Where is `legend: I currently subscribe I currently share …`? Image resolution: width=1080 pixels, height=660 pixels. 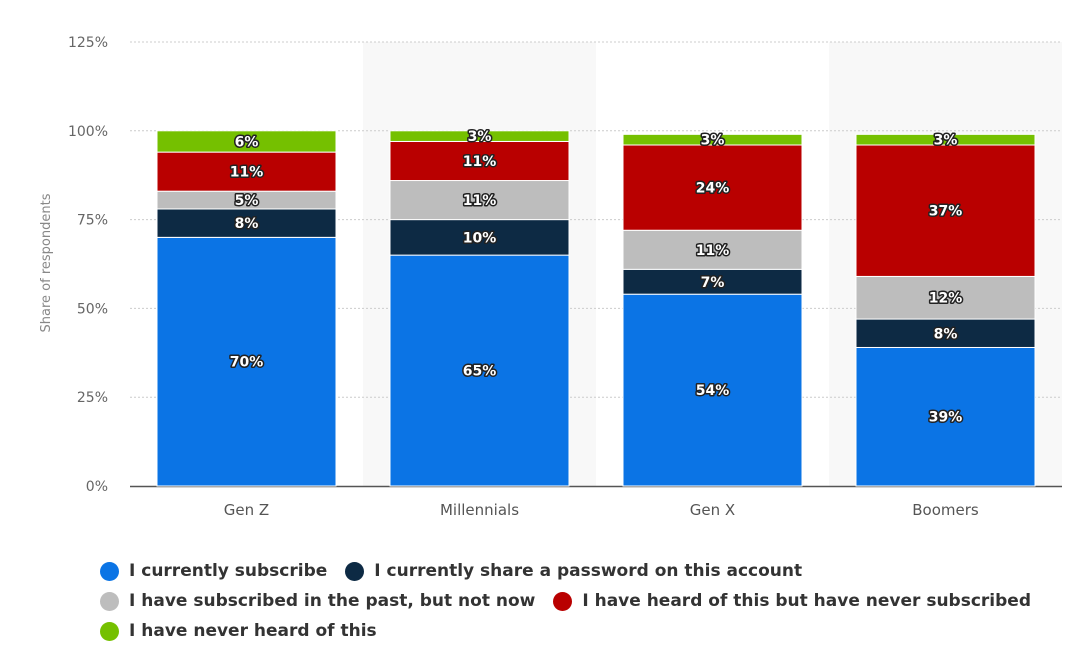
legend: I currently subscribe I currently share … is located at coordinates (574, 601).